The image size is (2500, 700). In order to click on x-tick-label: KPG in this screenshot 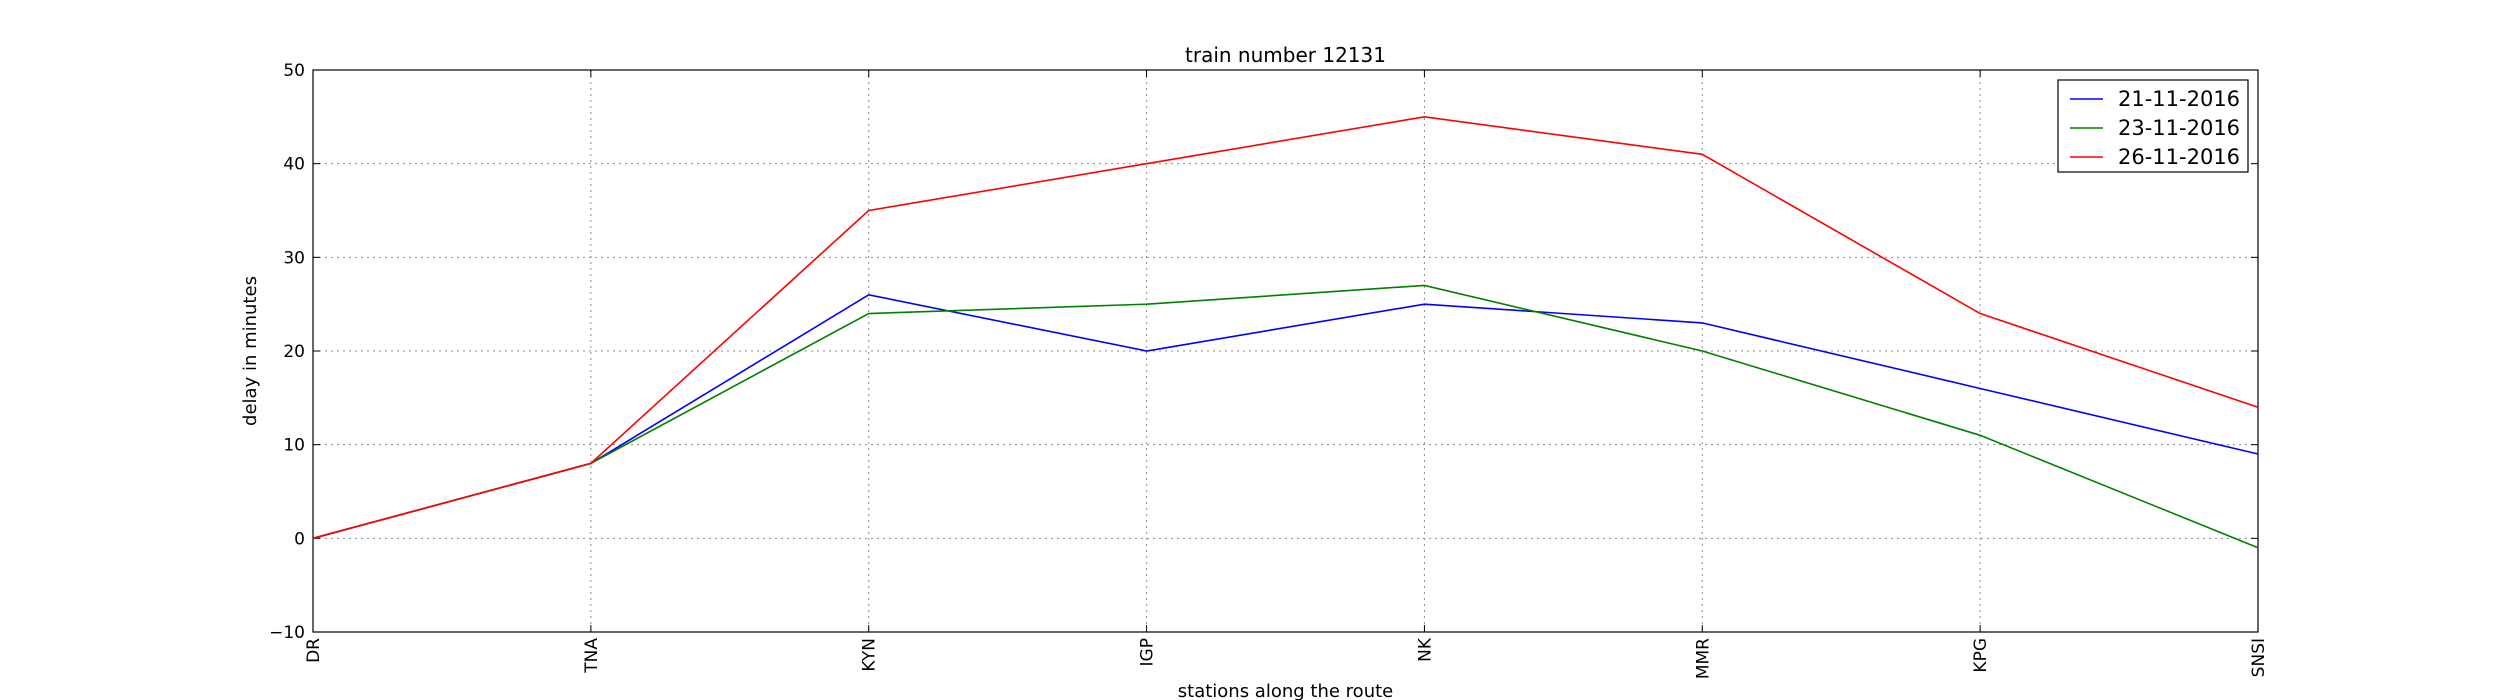, I will do `click(1981, 655)`.